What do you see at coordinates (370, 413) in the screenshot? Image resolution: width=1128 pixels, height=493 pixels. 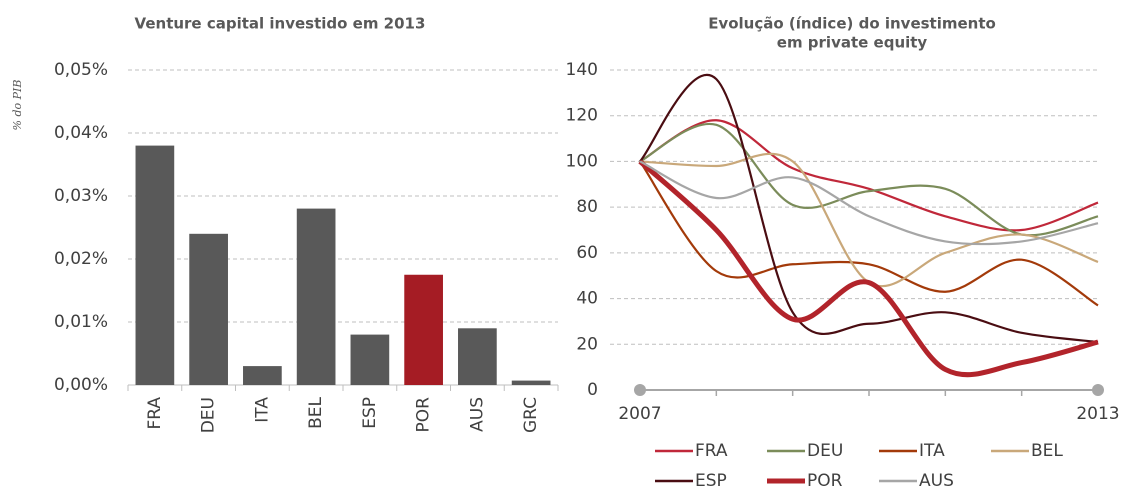 I see `x-tick-label: ESP` at bounding box center [370, 413].